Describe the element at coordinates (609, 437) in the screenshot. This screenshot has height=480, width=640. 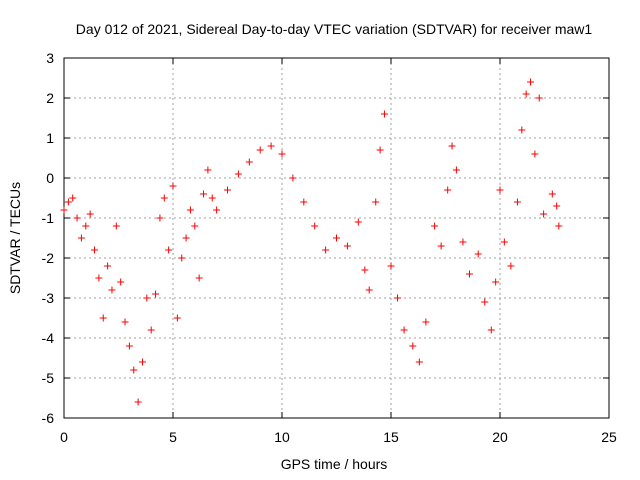
I see `x-tick-label: 25` at that location.